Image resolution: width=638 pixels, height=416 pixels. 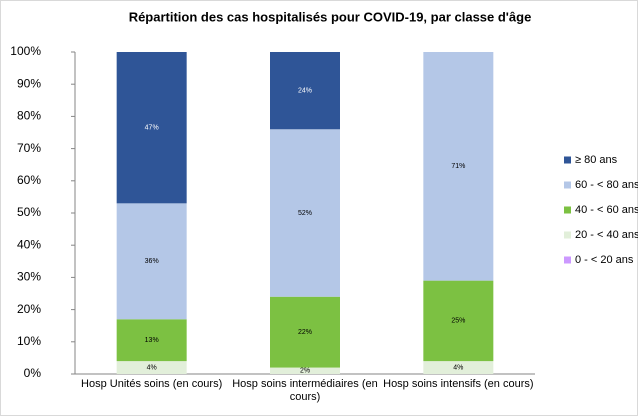 What do you see at coordinates (29, 309) in the screenshot?
I see `y-tick-label: 20%` at bounding box center [29, 309].